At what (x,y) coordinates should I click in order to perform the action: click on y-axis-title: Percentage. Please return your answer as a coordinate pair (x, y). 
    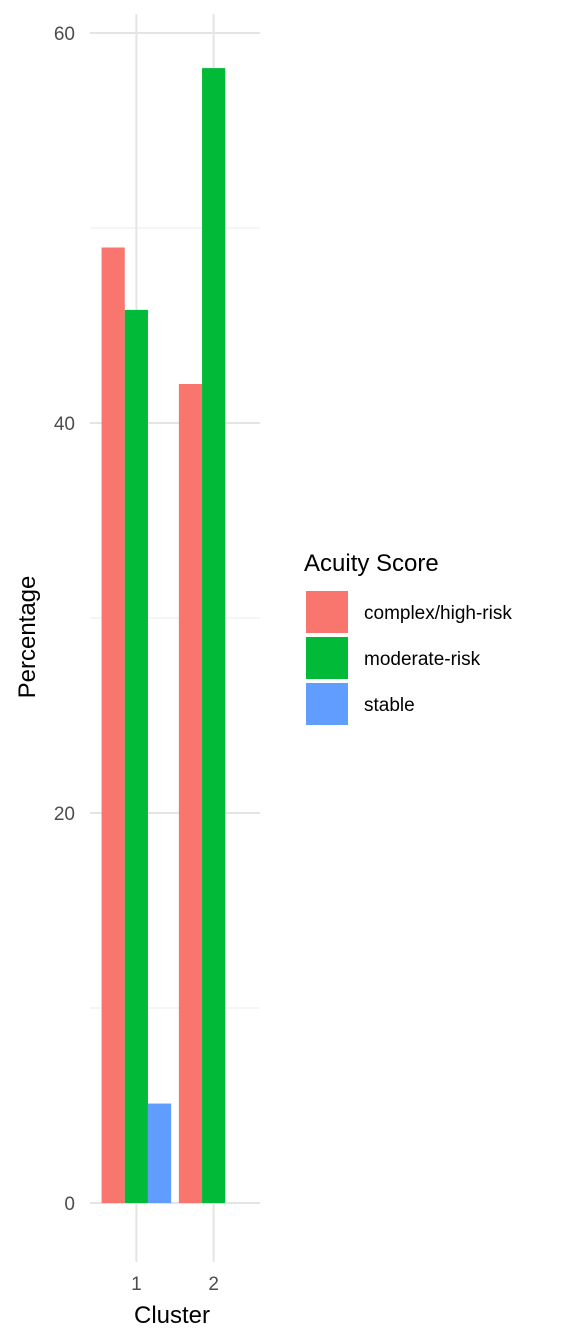
    Looking at the image, I should click on (27, 637).